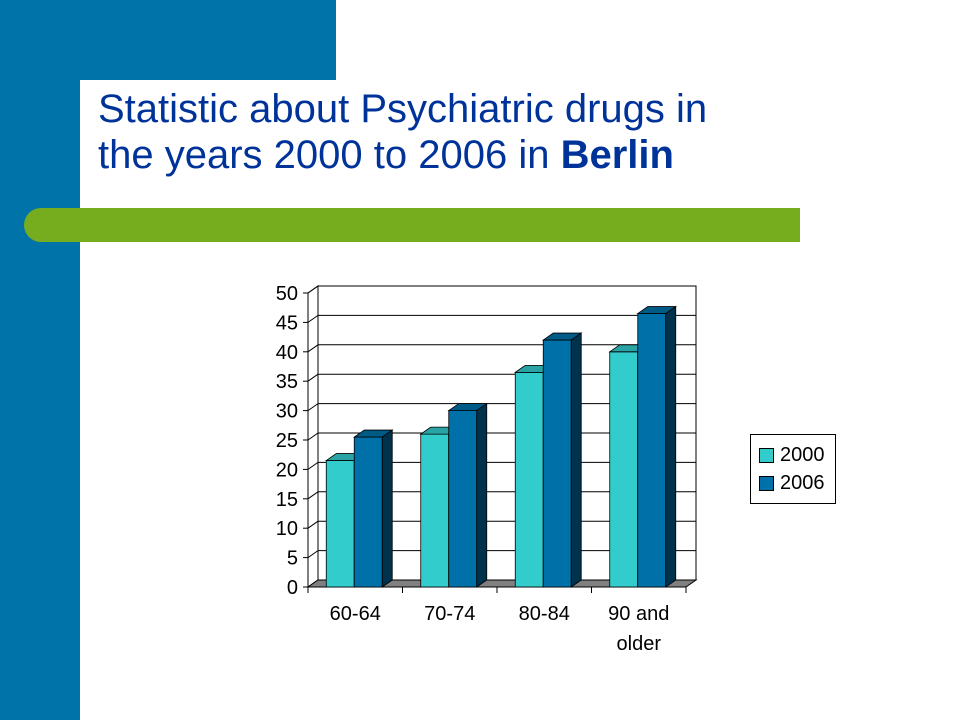 The image size is (960, 720). Describe the element at coordinates (40, 360) in the screenshot. I see `left-side-bar` at that location.